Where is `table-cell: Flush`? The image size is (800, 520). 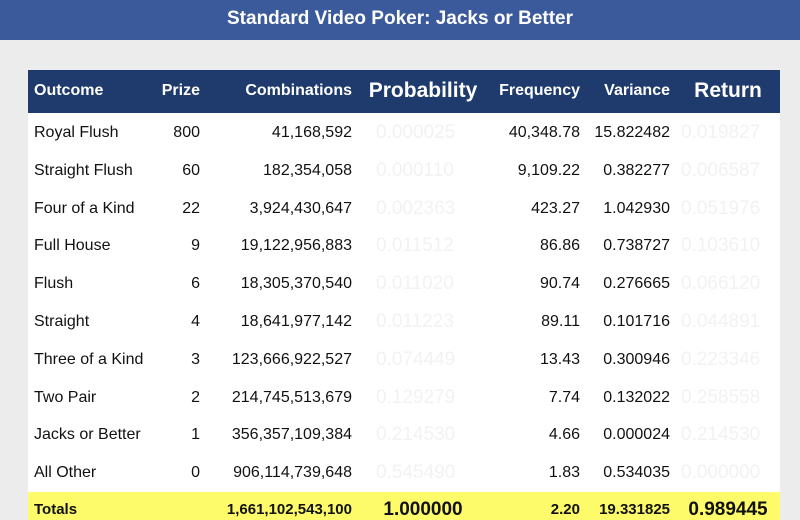
table-cell: Flush is located at coordinates (54, 284).